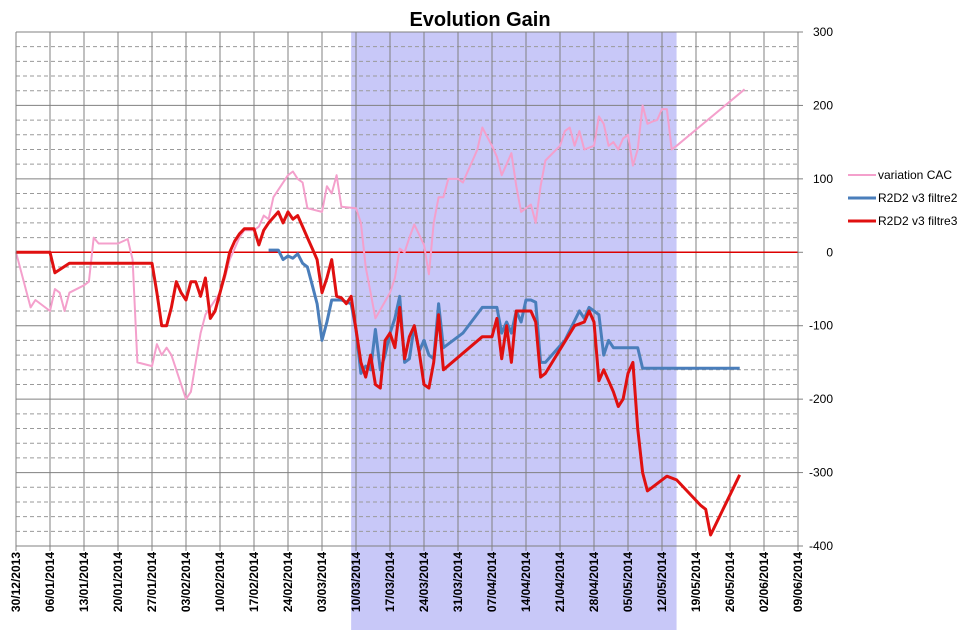 This screenshot has height=630, width=971. I want to click on x-tick-label: 30/12/2013, so click(16, 582).